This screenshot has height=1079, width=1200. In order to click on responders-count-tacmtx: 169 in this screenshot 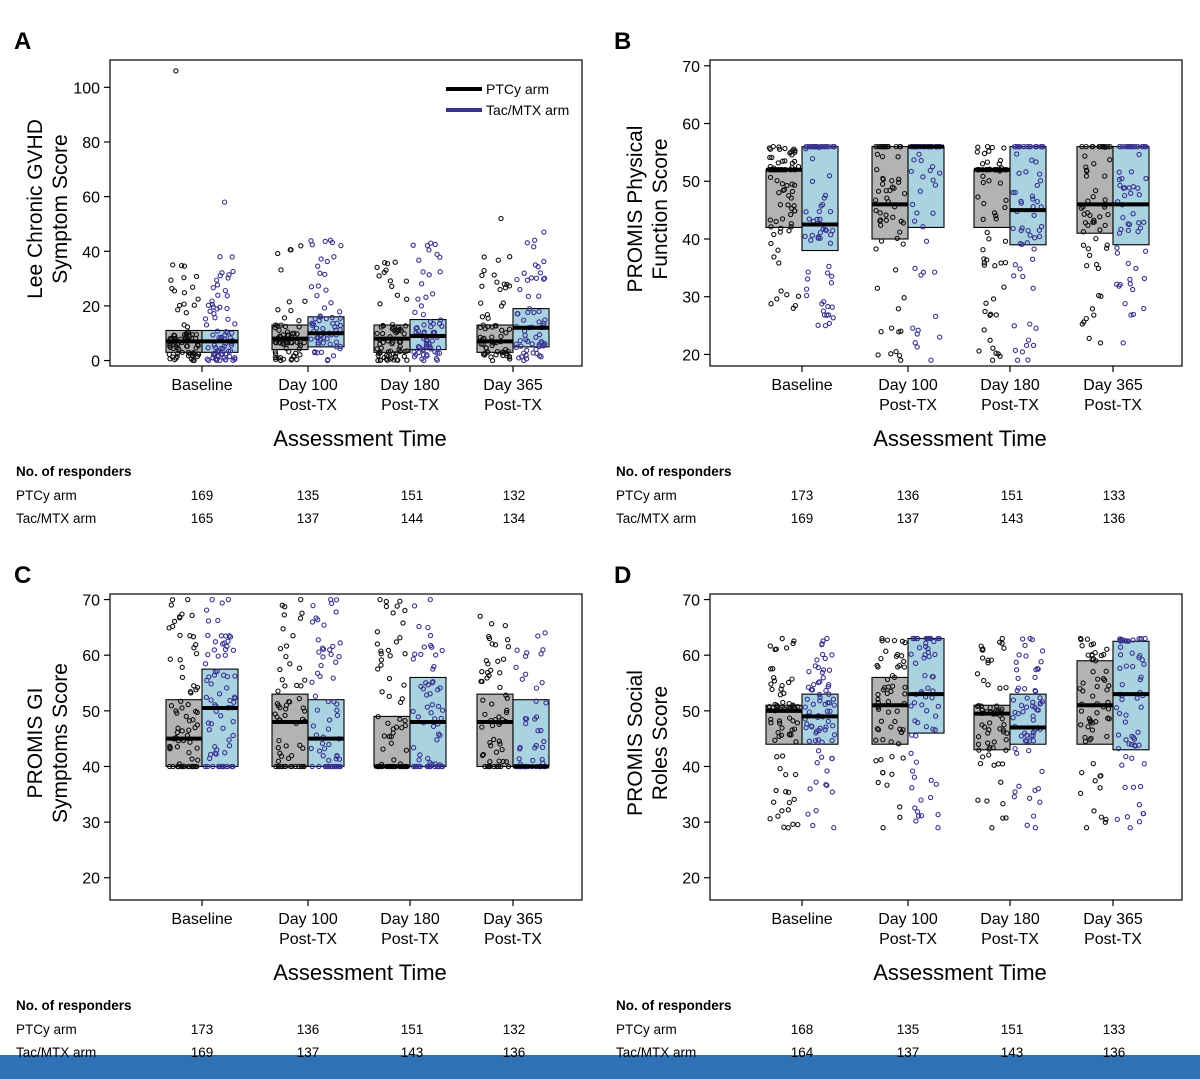, I will do `click(802, 518)`.